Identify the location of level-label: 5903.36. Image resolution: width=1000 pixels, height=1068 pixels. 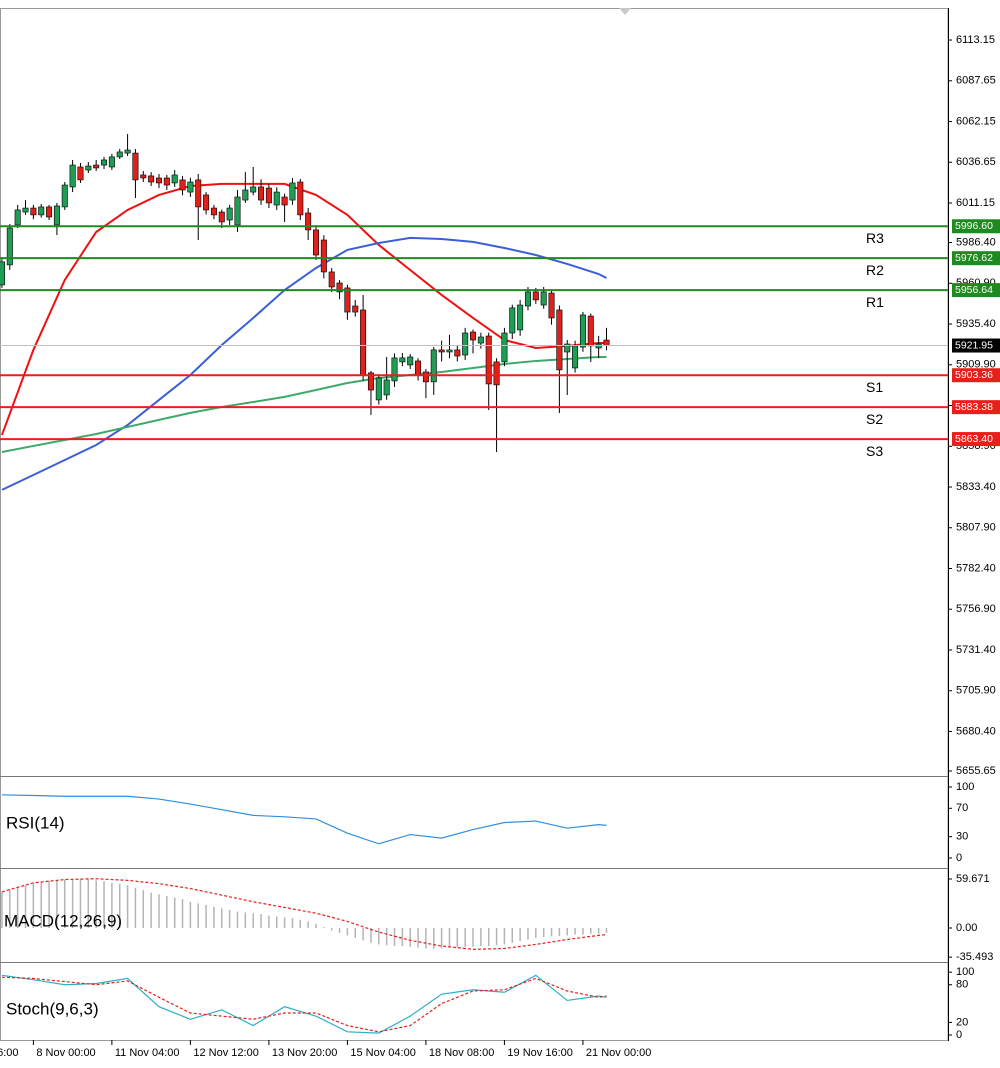
(974, 375).